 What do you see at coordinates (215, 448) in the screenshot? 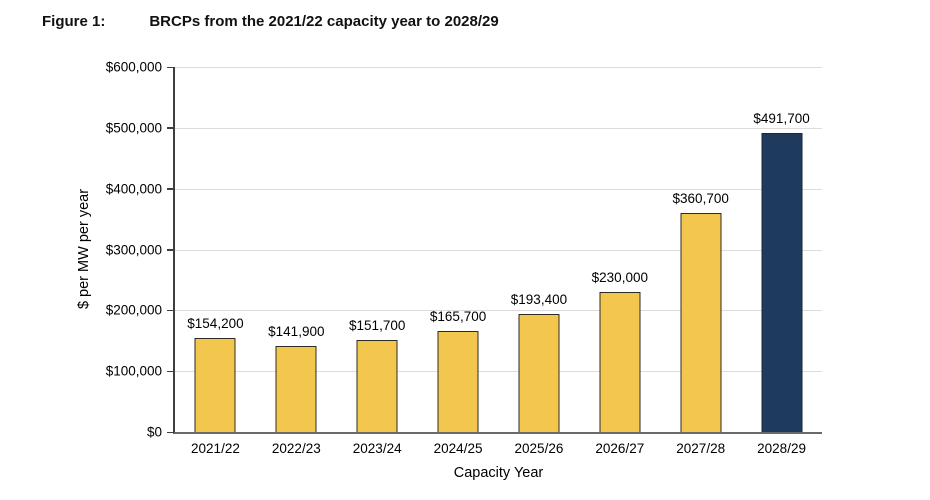
I see `x-tick-label: 2021/22` at bounding box center [215, 448].